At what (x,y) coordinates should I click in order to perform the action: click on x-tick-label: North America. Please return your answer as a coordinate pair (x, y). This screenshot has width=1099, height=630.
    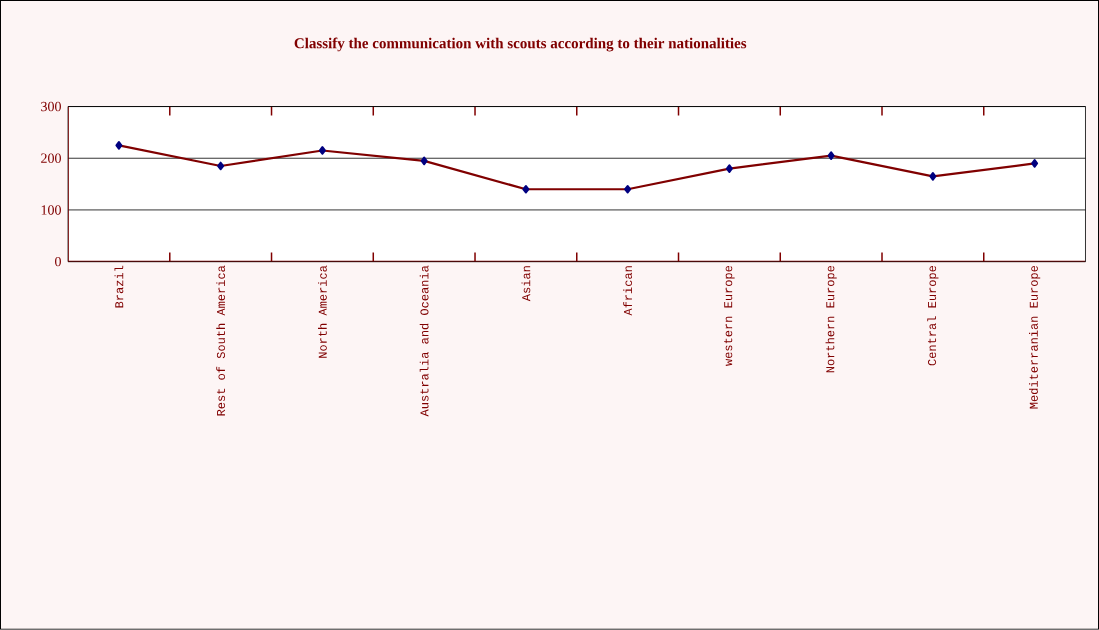
    Looking at the image, I should click on (322, 311).